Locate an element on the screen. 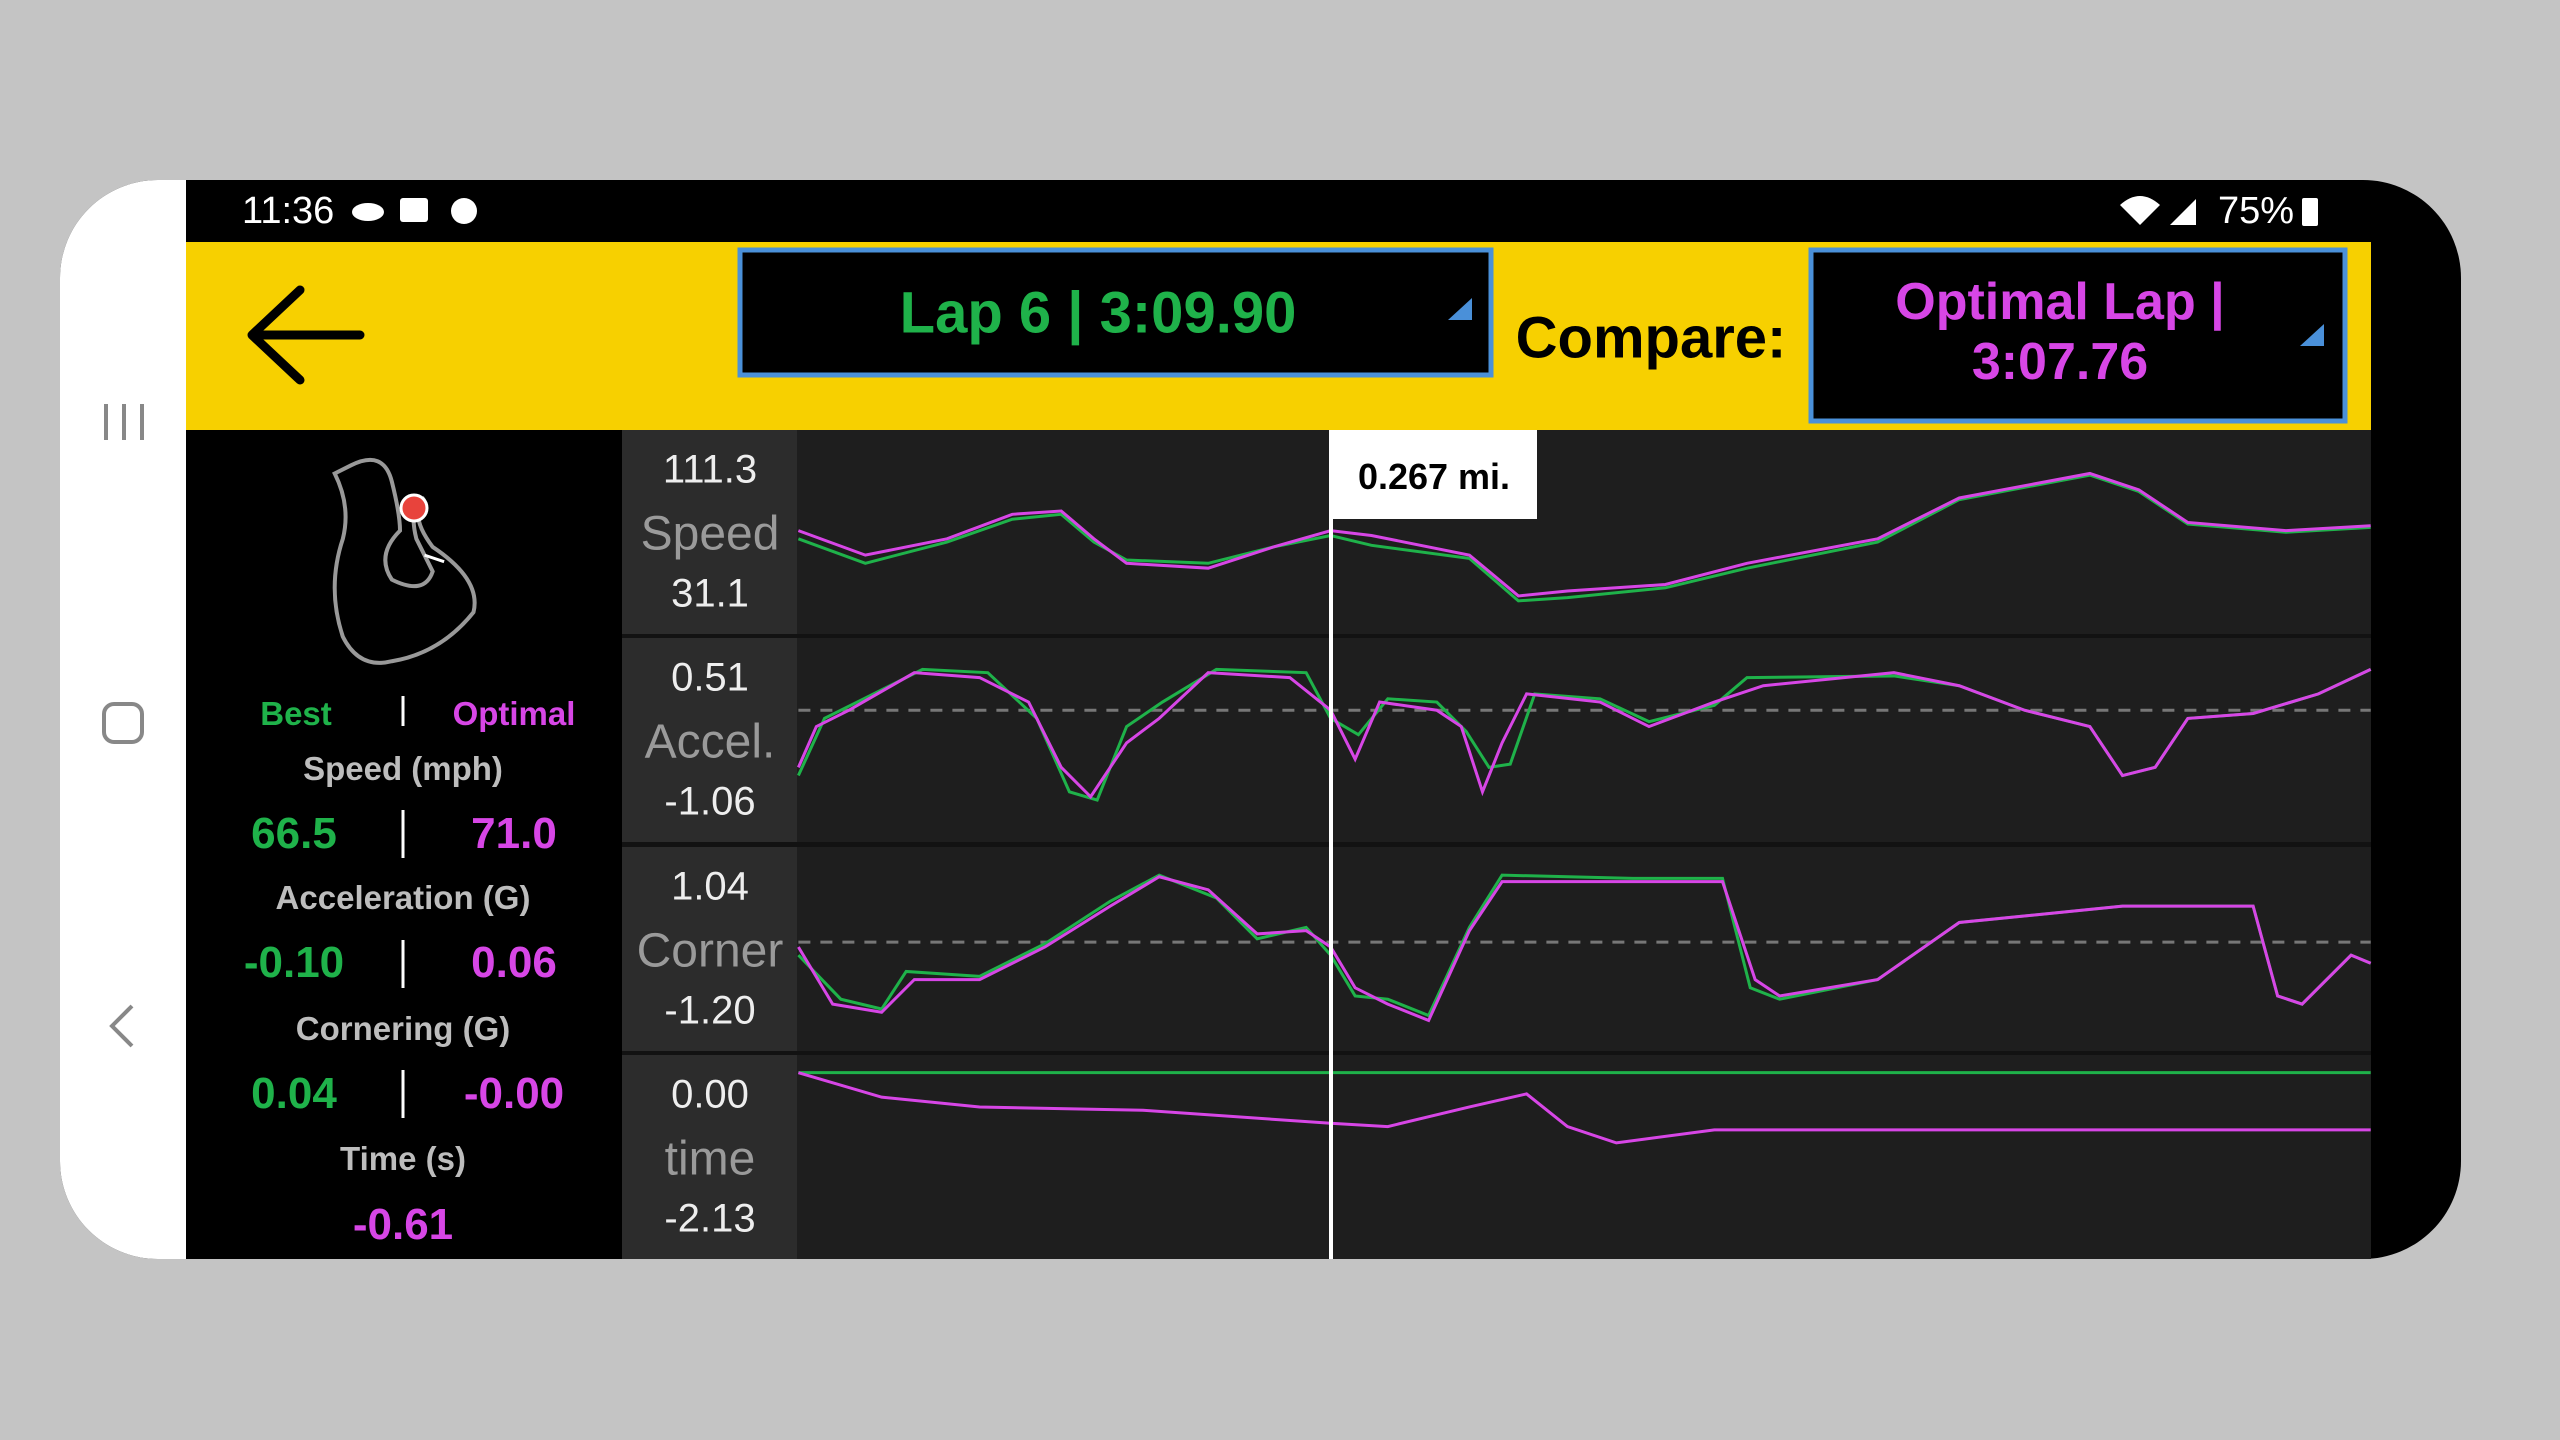 The width and height of the screenshot is (2560, 1440). best-value: 66.5 is located at coordinates (294, 833).